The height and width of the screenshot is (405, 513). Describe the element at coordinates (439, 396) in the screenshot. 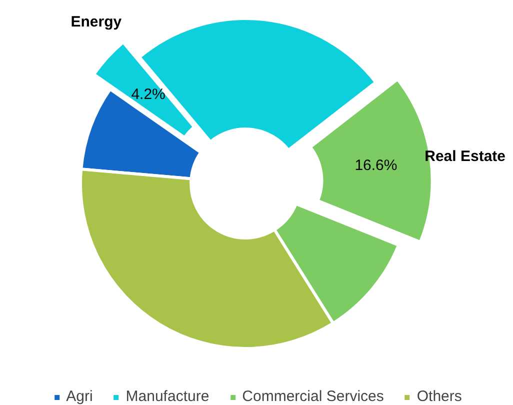

I see `legend-label: Others` at that location.